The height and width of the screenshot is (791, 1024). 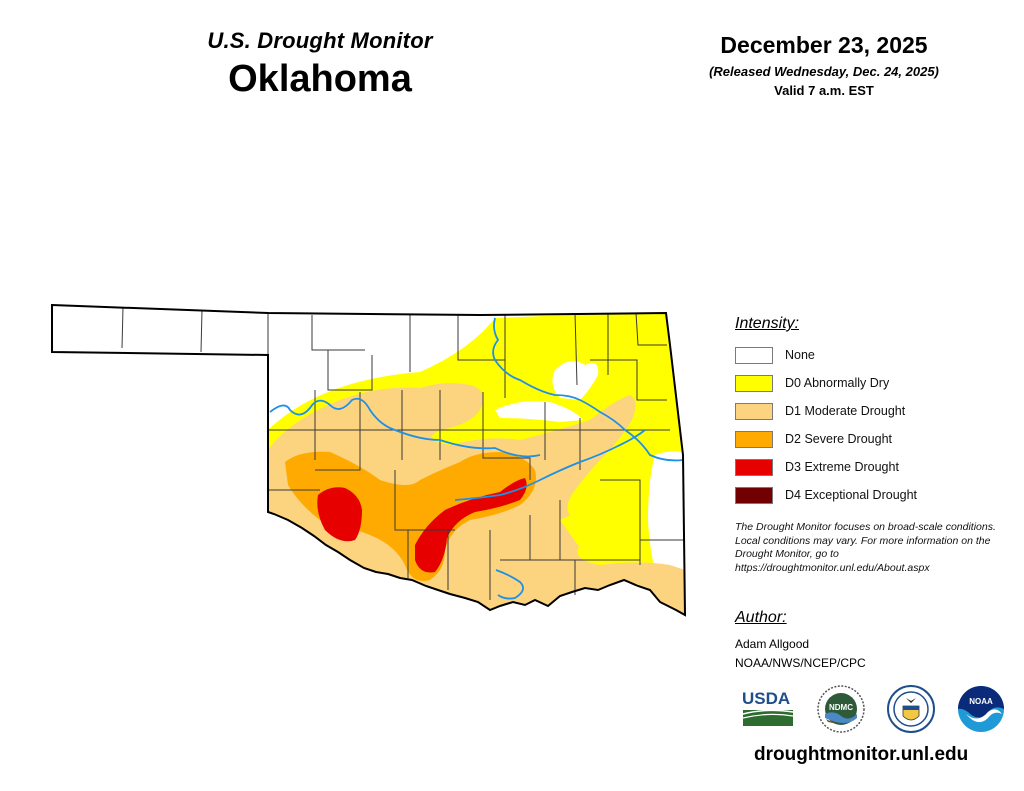 I want to click on author-name: Adam Allgood, so click(x=772, y=644).